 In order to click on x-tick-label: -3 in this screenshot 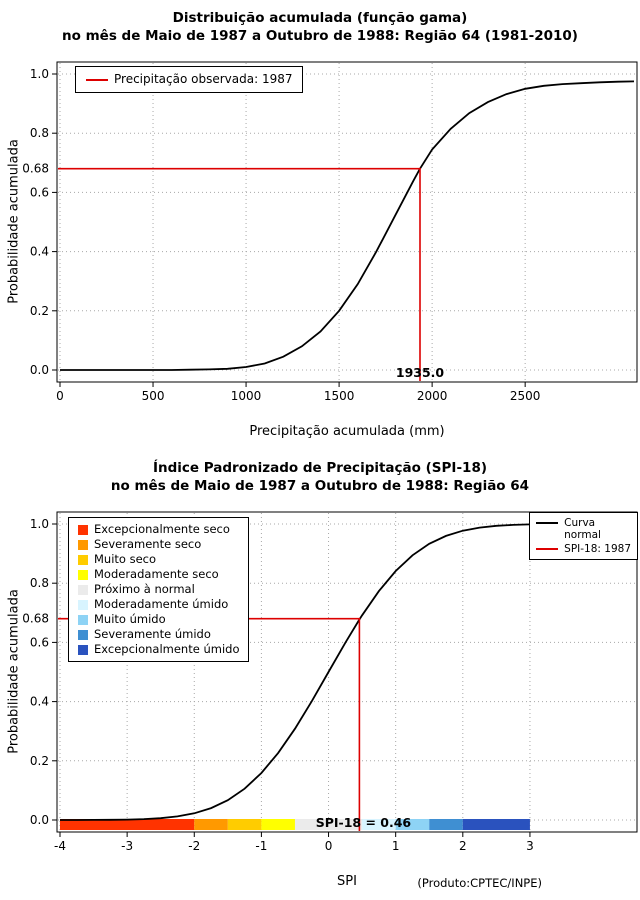, I will do `click(127, 846)`.